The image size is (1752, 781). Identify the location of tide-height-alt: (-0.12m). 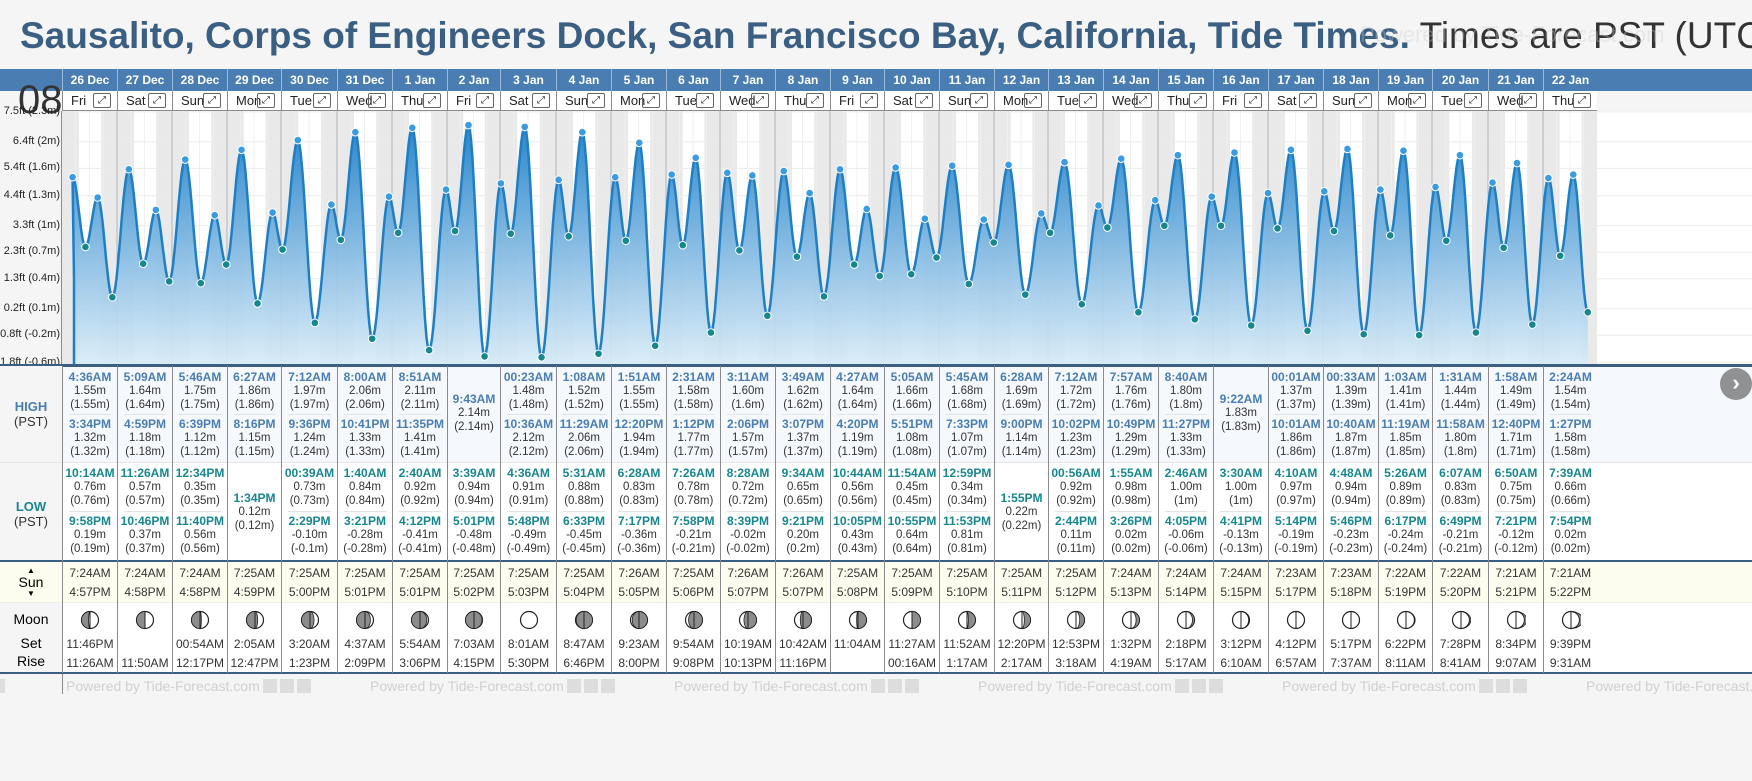
(1516, 549).